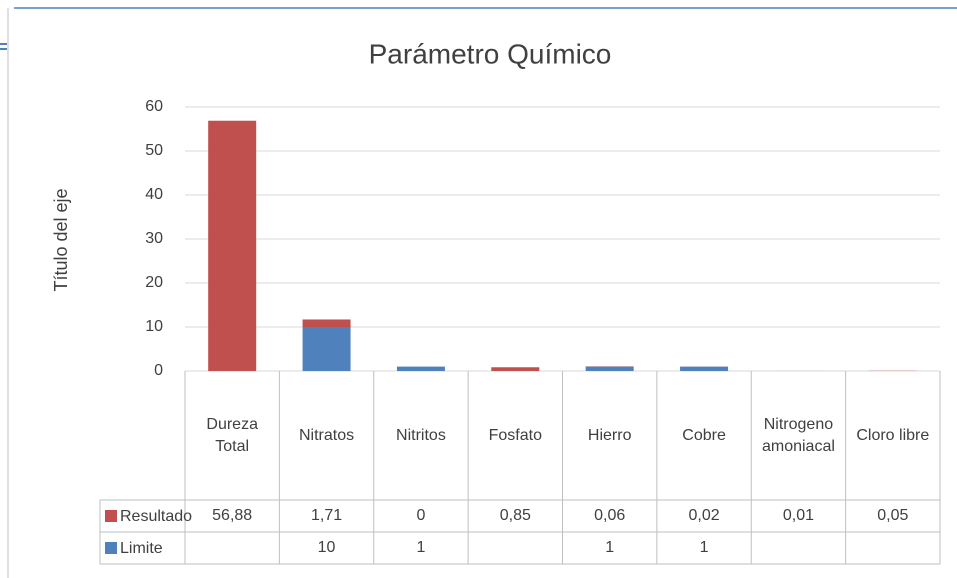 The height and width of the screenshot is (578, 957). What do you see at coordinates (327, 435) in the screenshot?
I see `x-tick-label: Nitratos` at bounding box center [327, 435].